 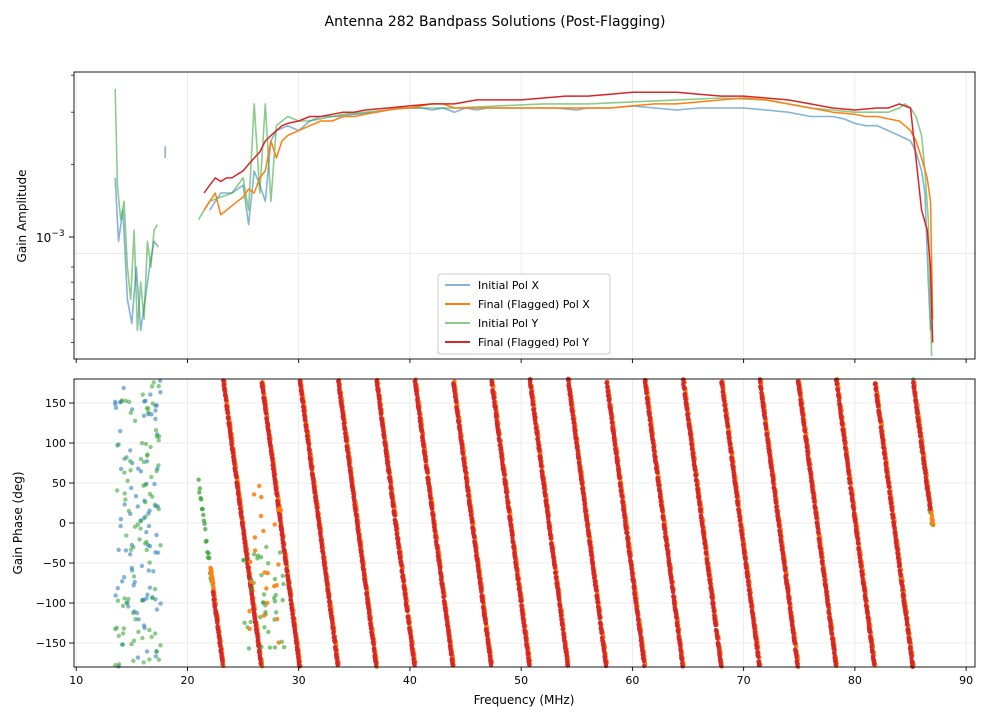 I want to click on amplitude-y-tick-label: 10−3, so click(x=50, y=237).